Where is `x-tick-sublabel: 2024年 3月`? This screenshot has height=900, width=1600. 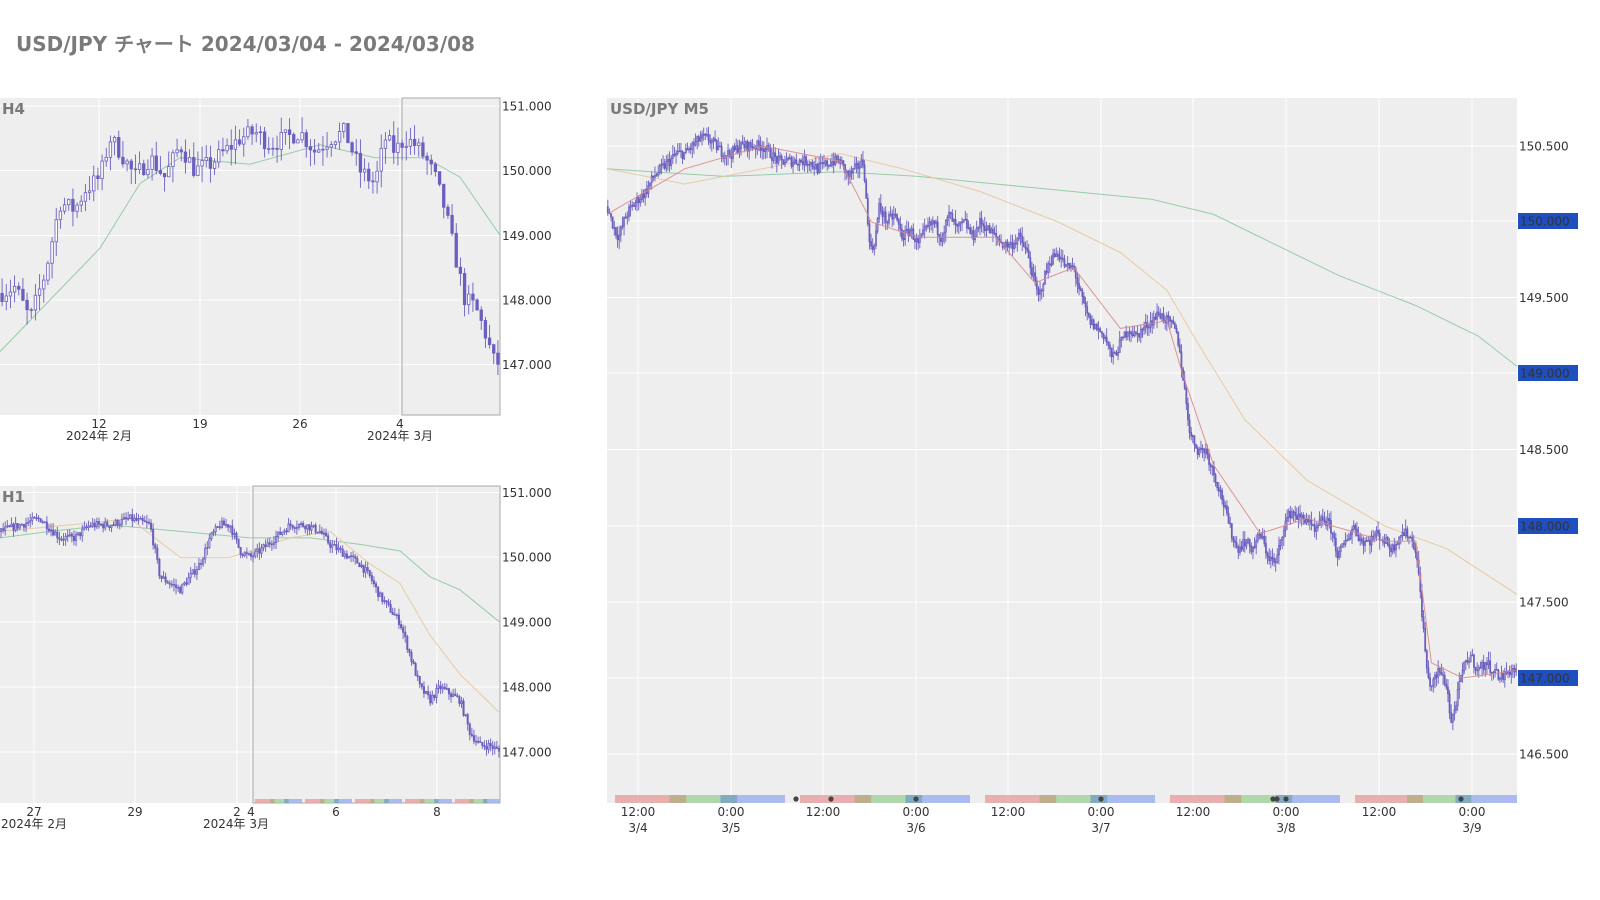 x-tick-sublabel: 2024年 3月 is located at coordinates (400, 436).